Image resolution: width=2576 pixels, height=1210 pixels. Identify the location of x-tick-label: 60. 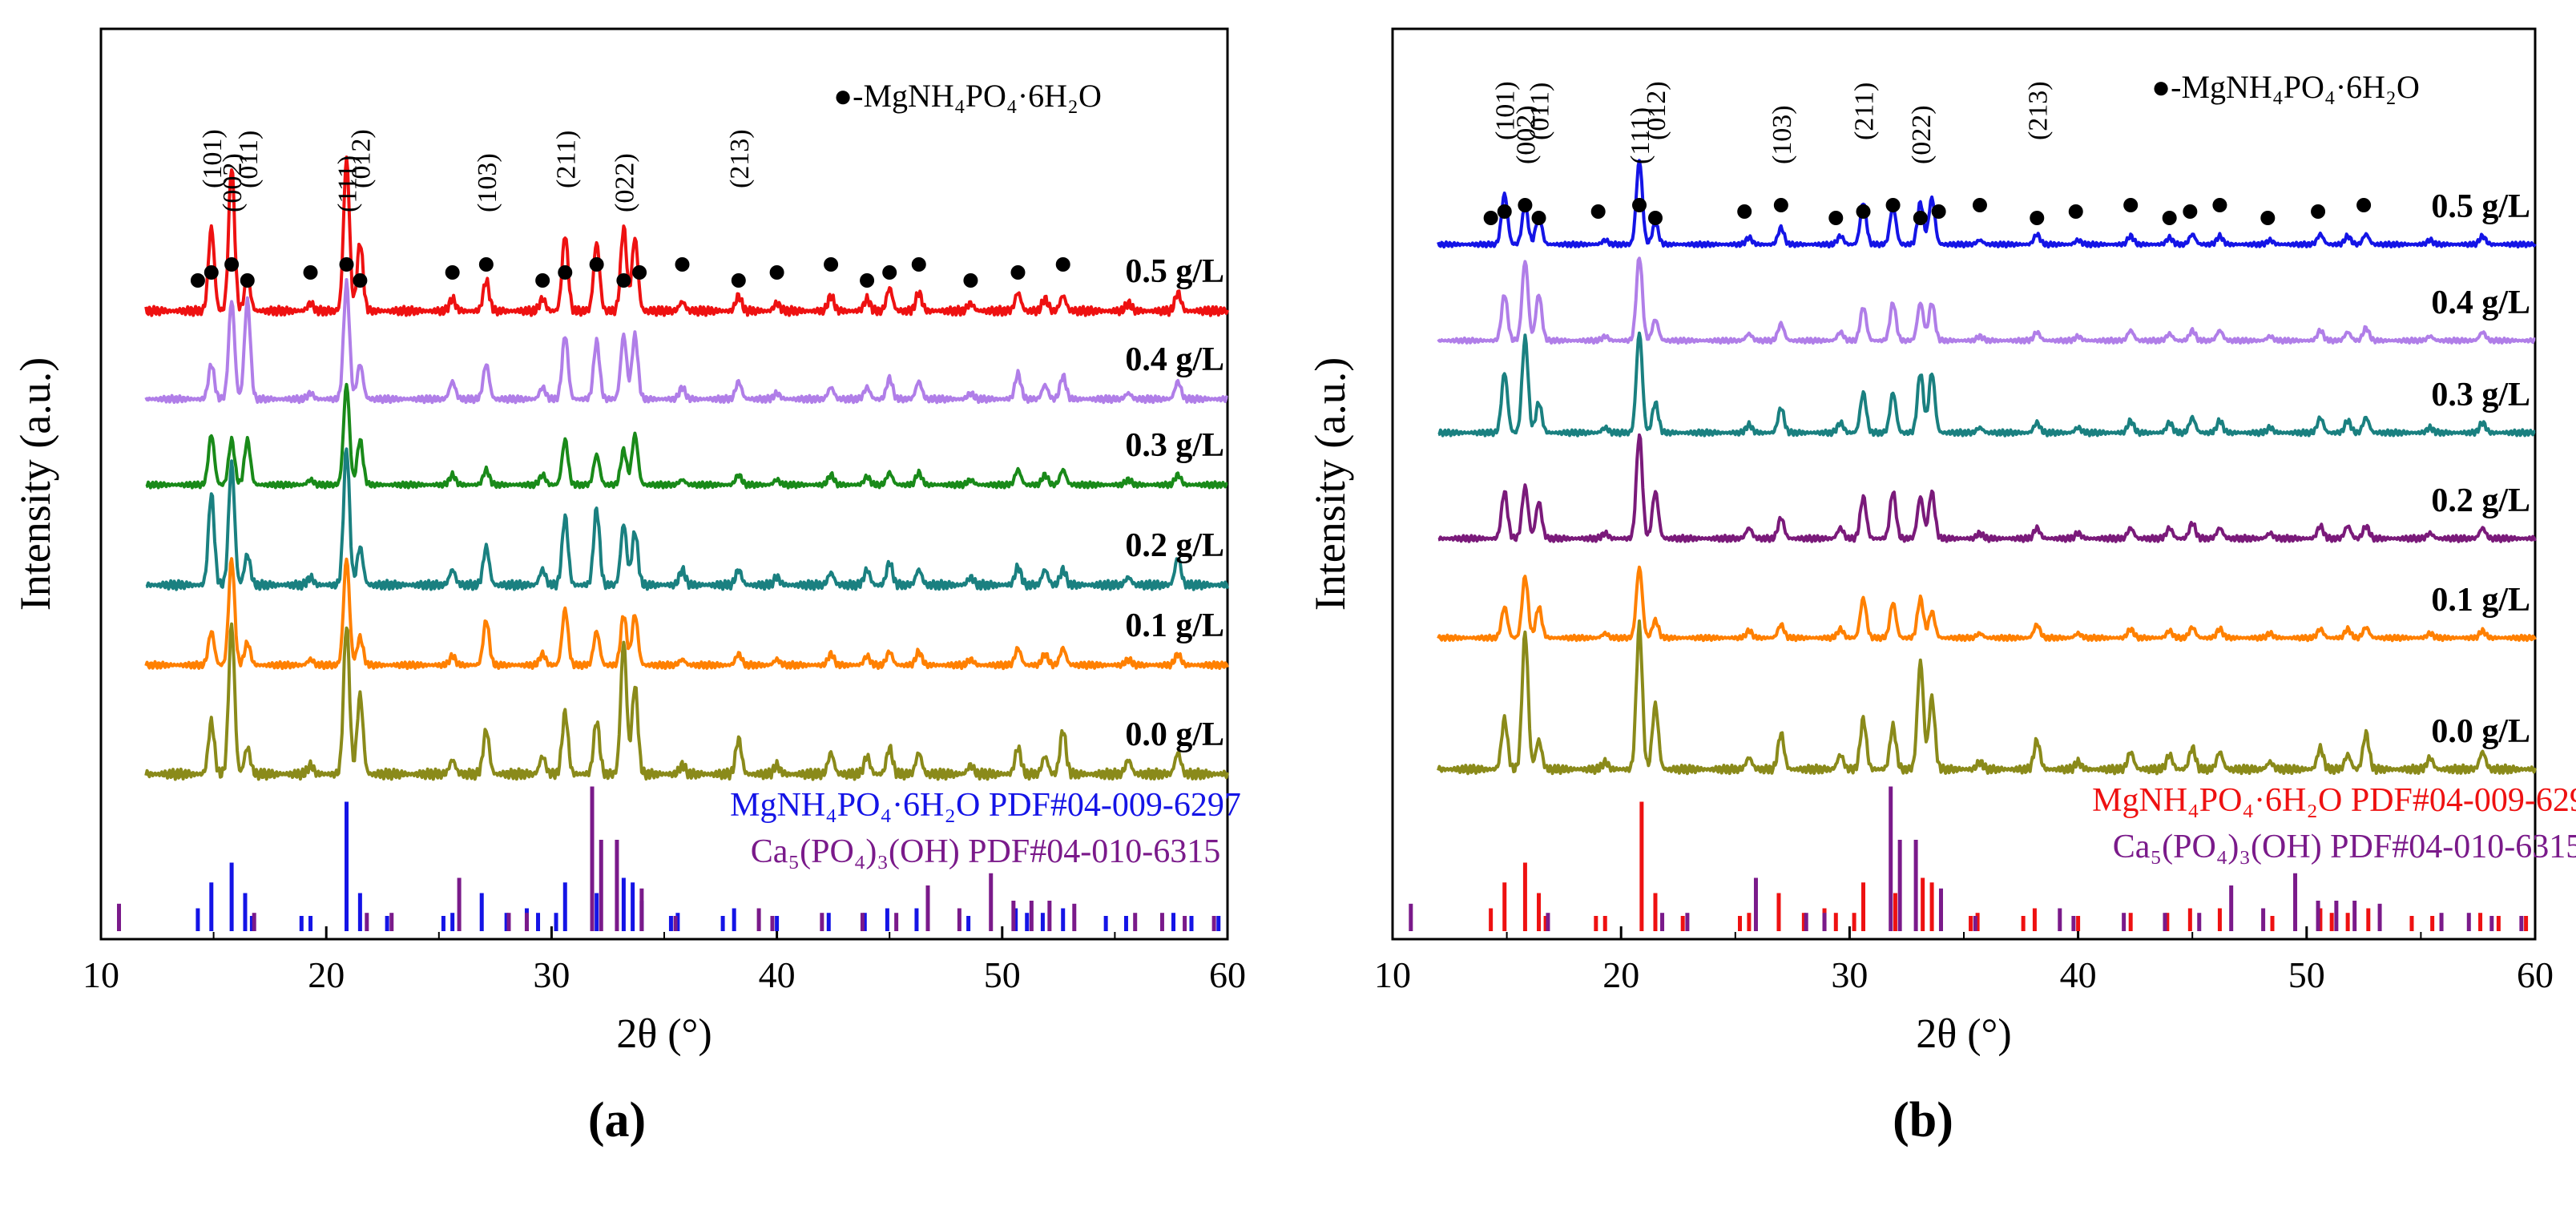
(1227, 974).